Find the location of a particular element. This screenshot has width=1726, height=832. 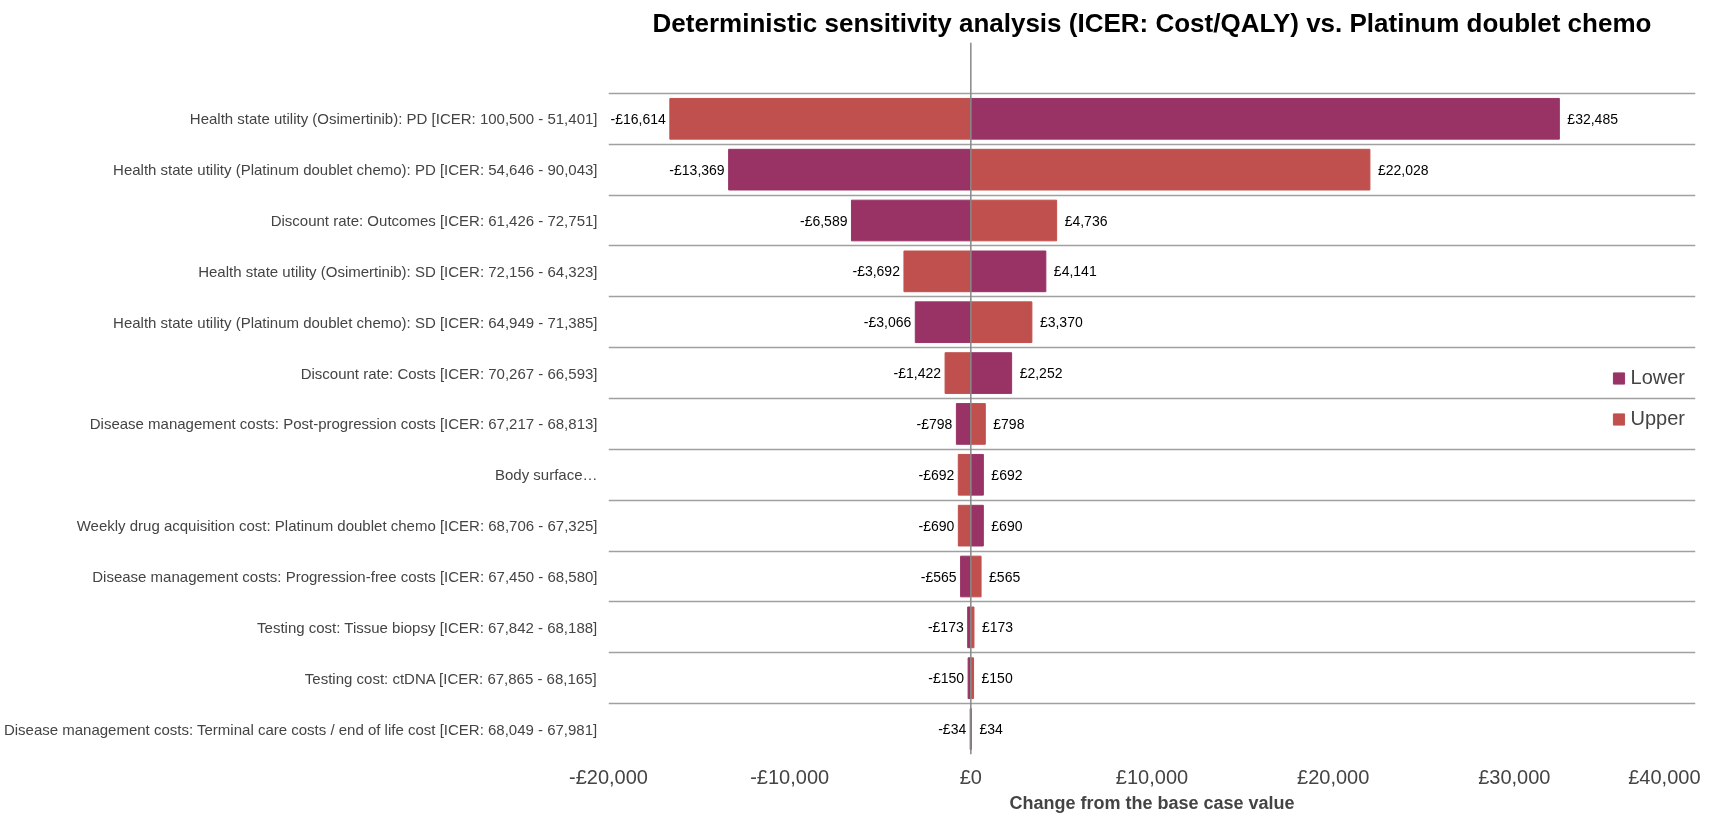

data-label: -£692 is located at coordinates (936, 474).